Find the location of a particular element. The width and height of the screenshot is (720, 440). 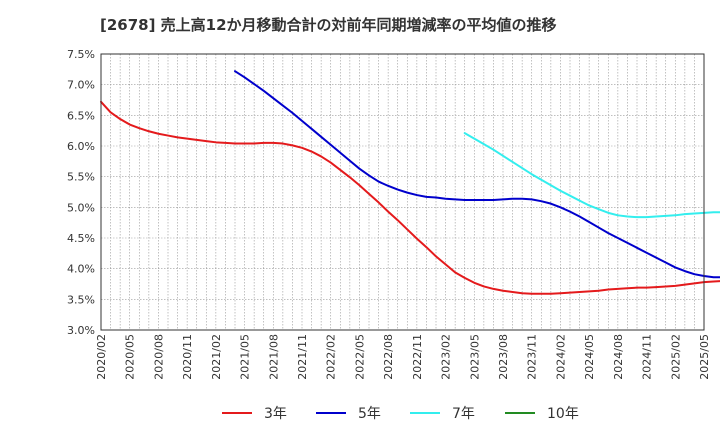

y-axis: 3.0% 3.5% 4.0% 4.5% 5.0% 5.5% 6.0% 6.5% 7.0% 7.5% is located at coordinates (81, 192).